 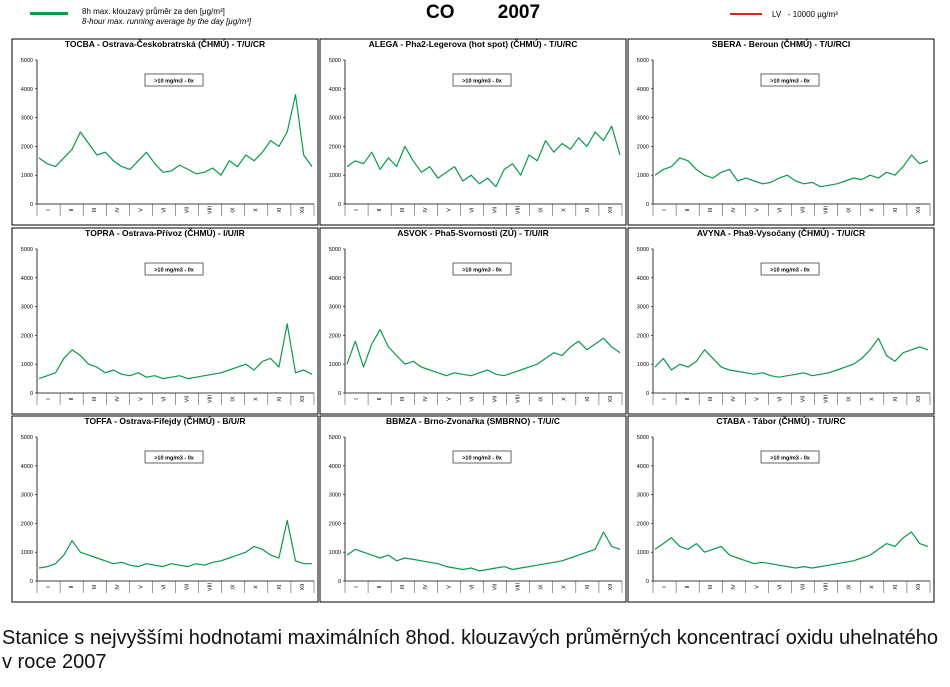 What do you see at coordinates (781, 43) in the screenshot?
I see `chart-title: SBERA - Beroun (ČHMÚ) - T/U/RCI` at bounding box center [781, 43].